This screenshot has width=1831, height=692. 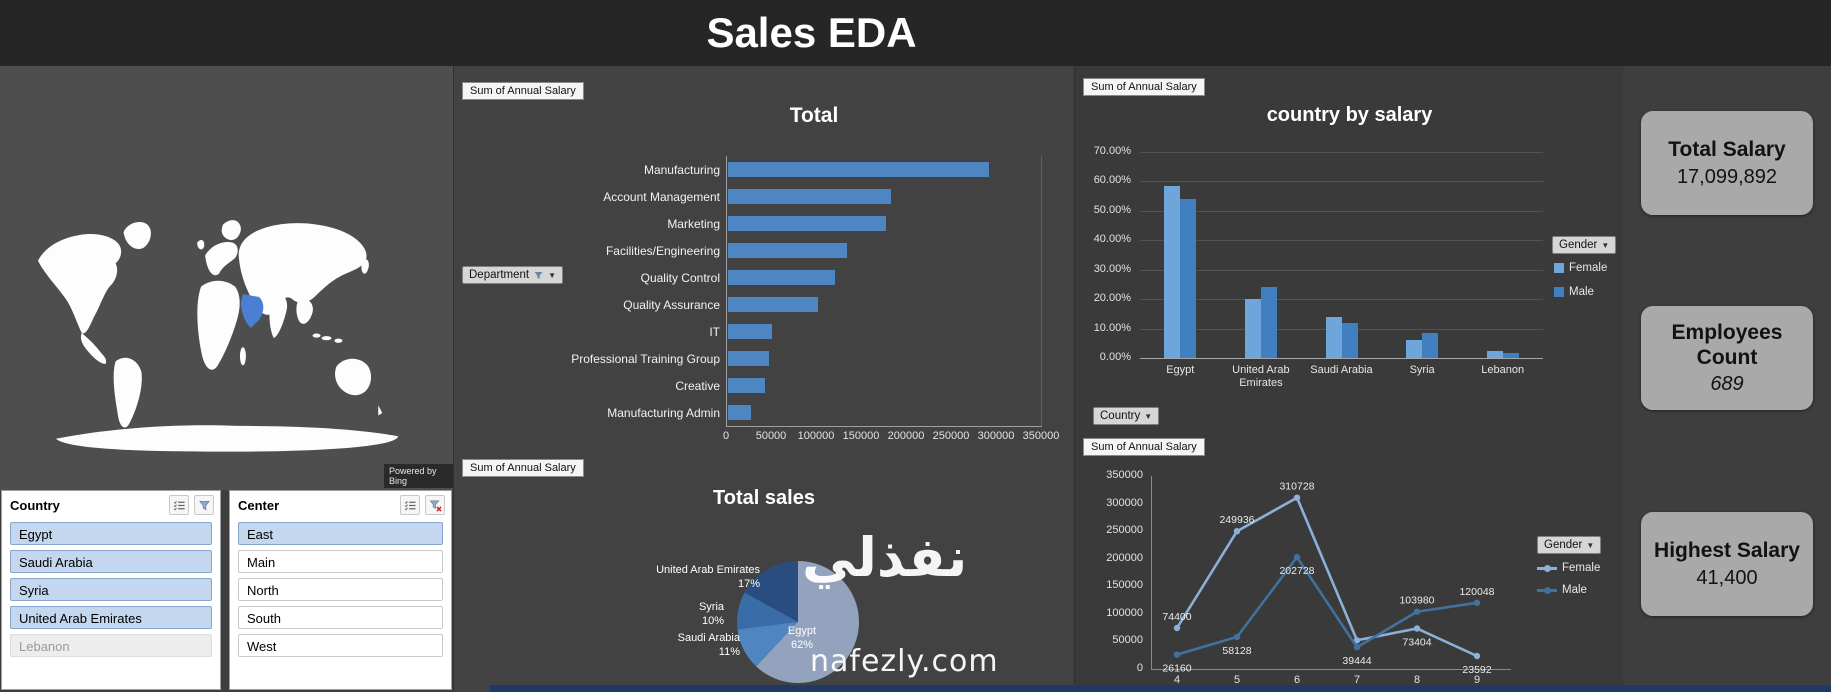 I want to click on data-label: 74400, so click(x=1176, y=617).